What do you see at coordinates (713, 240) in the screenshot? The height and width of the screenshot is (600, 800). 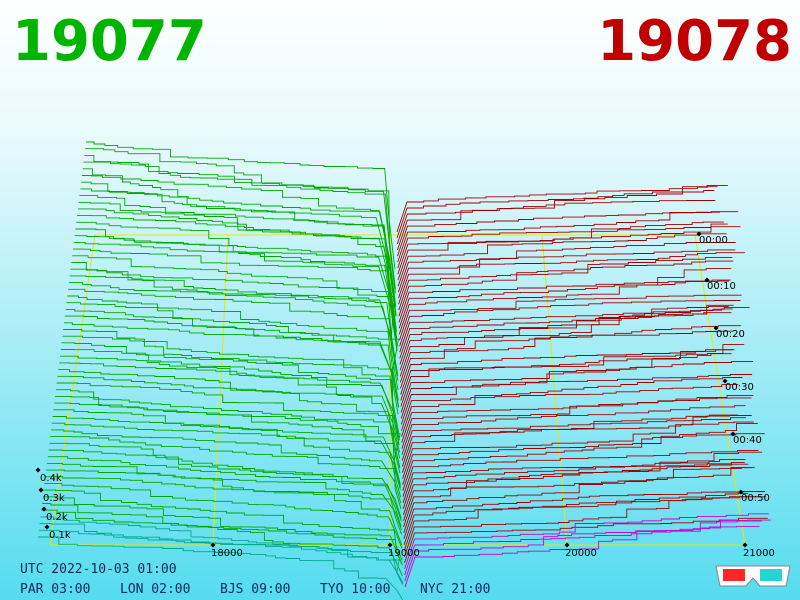 I see `time-tick-label: 00:00` at bounding box center [713, 240].